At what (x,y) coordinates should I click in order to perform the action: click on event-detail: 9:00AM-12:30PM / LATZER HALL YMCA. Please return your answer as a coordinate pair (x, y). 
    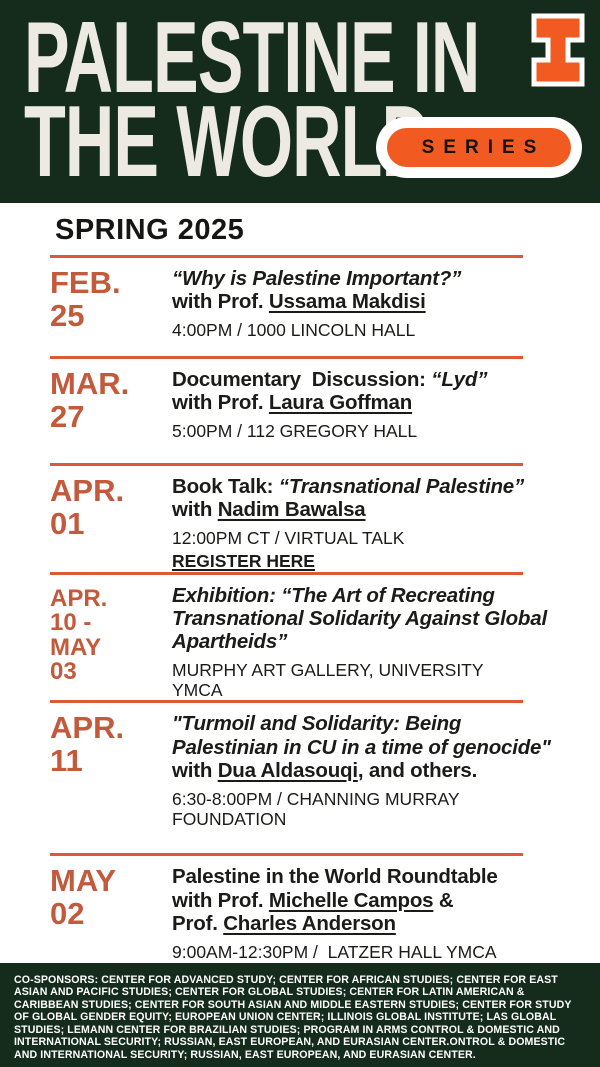
    Looking at the image, I should click on (334, 951).